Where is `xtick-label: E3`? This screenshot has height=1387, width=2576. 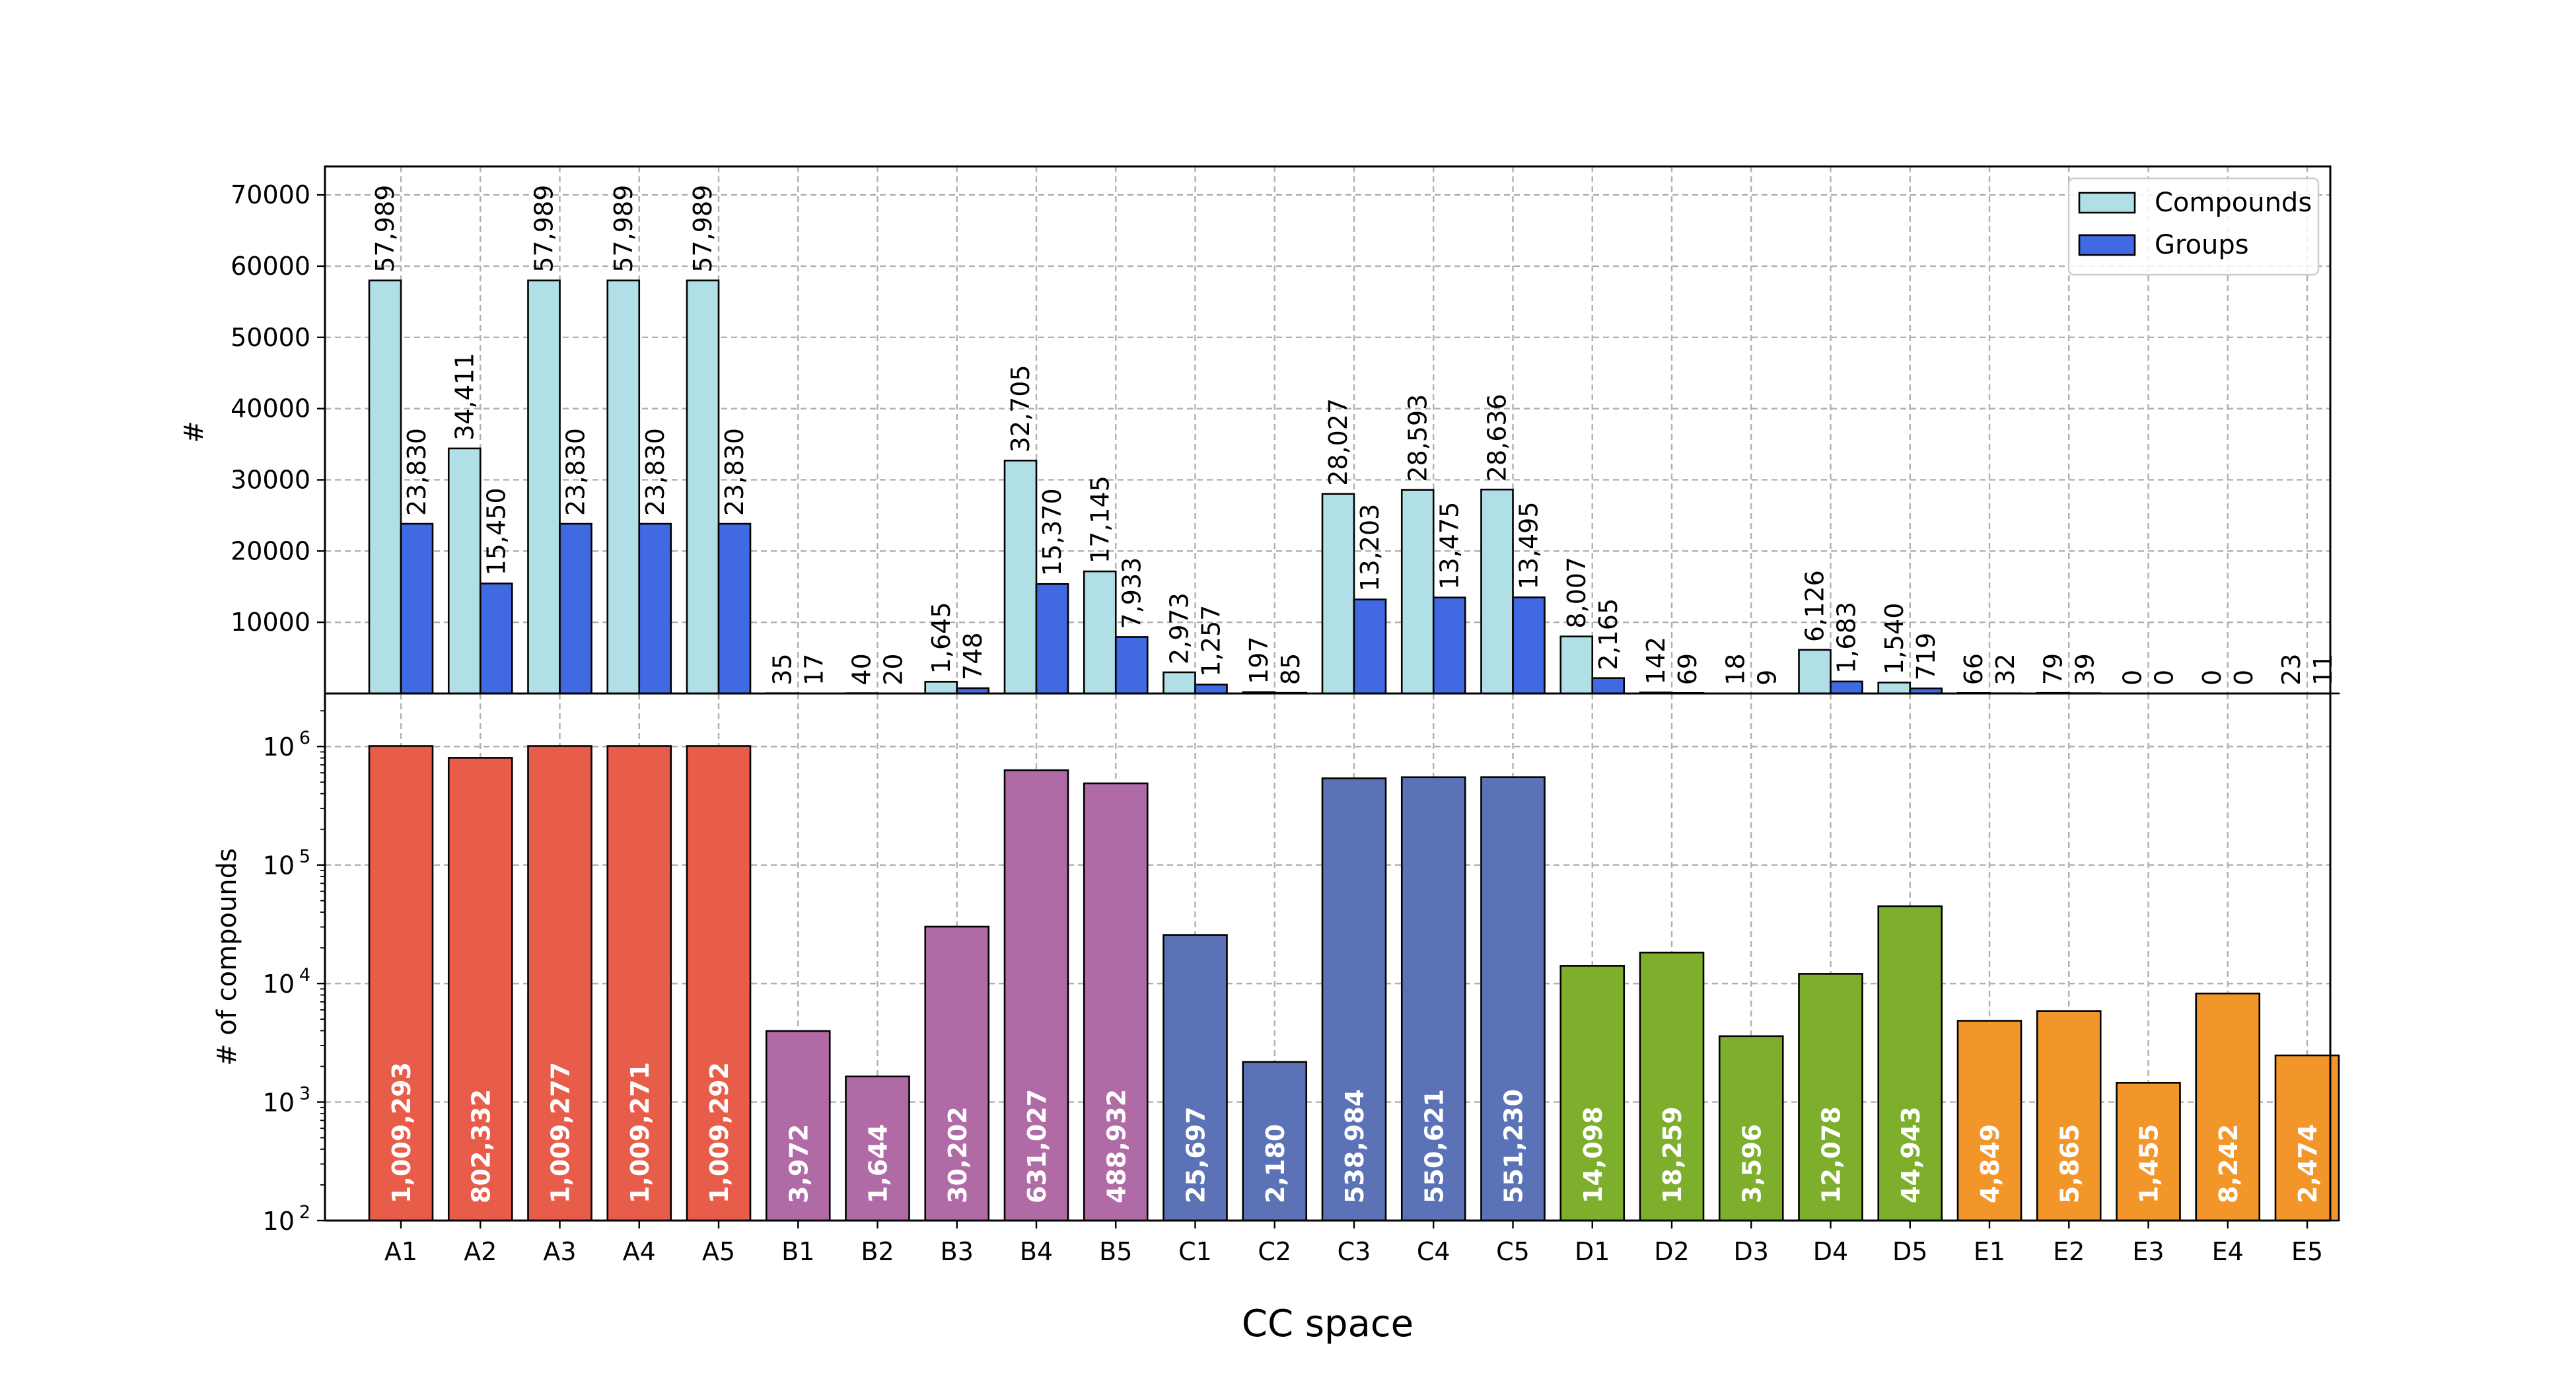 xtick-label: E3 is located at coordinates (2148, 1251).